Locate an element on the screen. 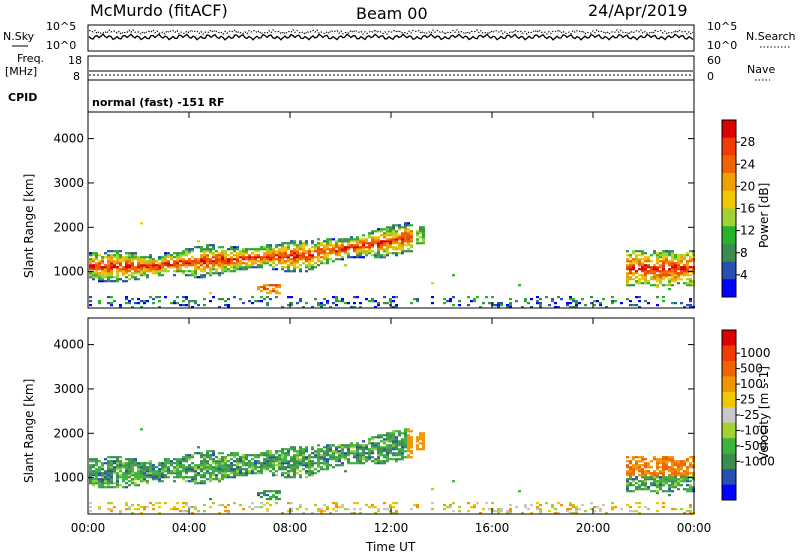  colorbar-segment is located at coordinates (729, 199).